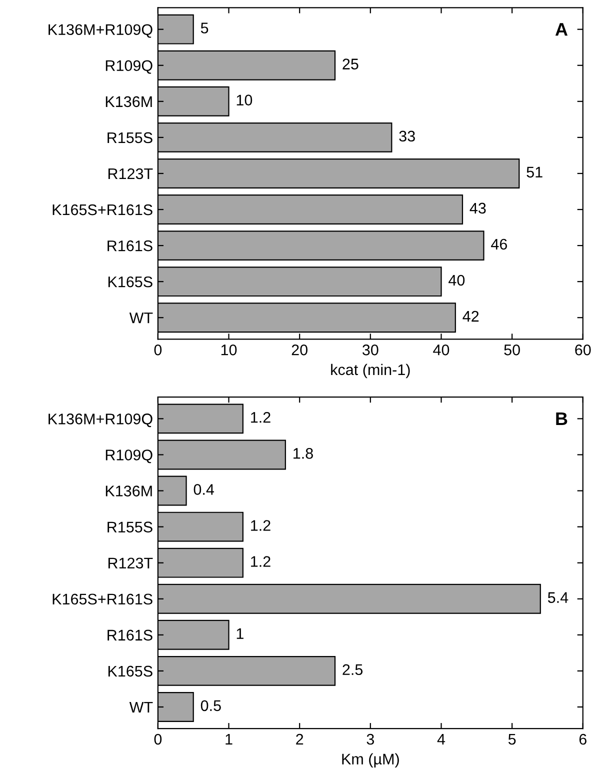 This screenshot has width=596, height=771. Describe the element at coordinates (300, 350) in the screenshot. I see `x-tick-label: 20` at that location.